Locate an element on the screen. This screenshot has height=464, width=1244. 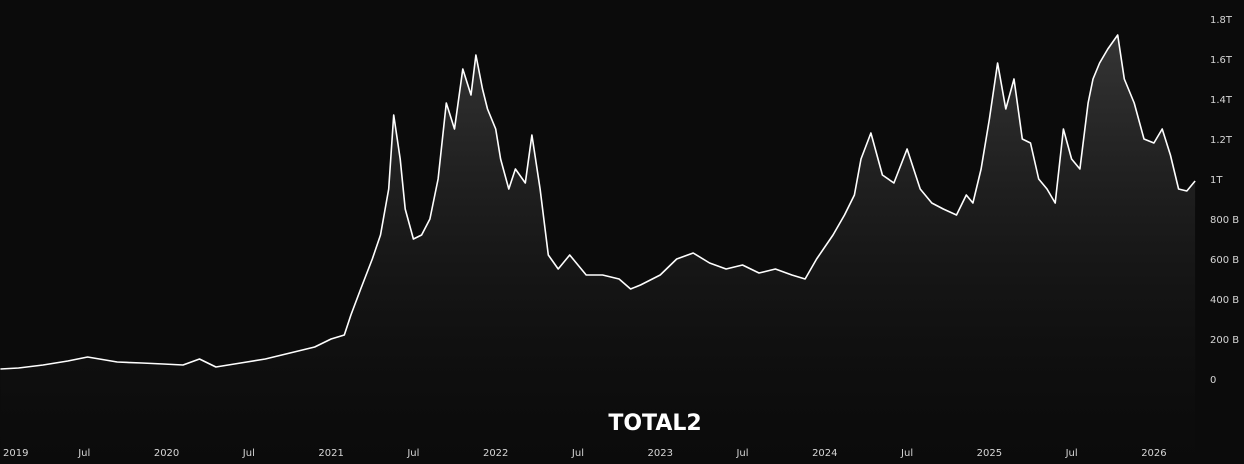
y-tick-label: 1.6T is located at coordinates (1221, 60).